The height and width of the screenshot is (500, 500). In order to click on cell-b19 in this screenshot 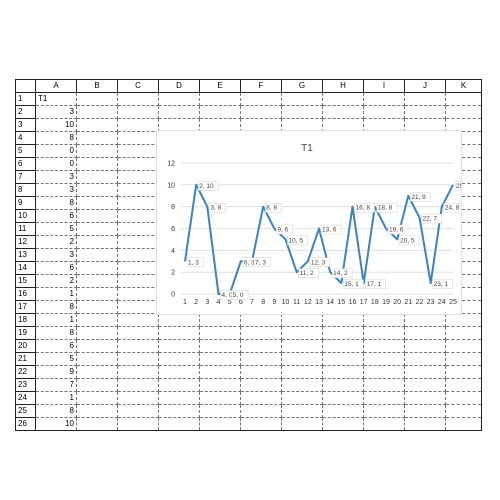, I will do `click(97, 333)`.